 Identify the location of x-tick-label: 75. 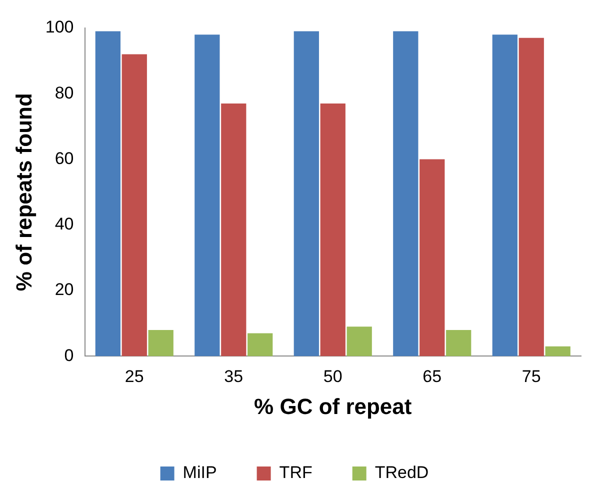
(531, 376).